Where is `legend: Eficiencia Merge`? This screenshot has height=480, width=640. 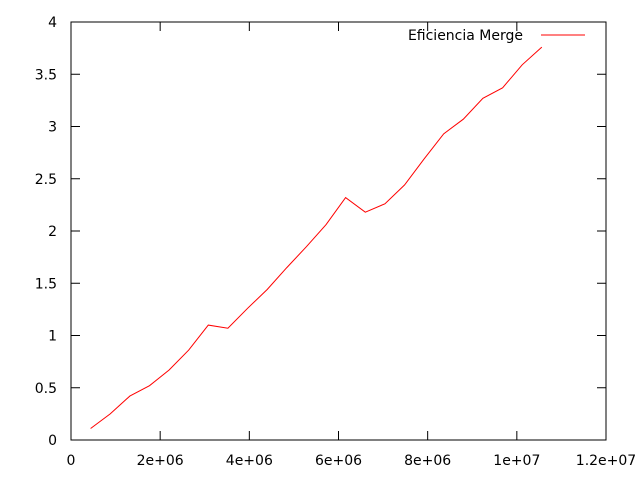
legend: Eficiencia Merge is located at coordinates (496, 36).